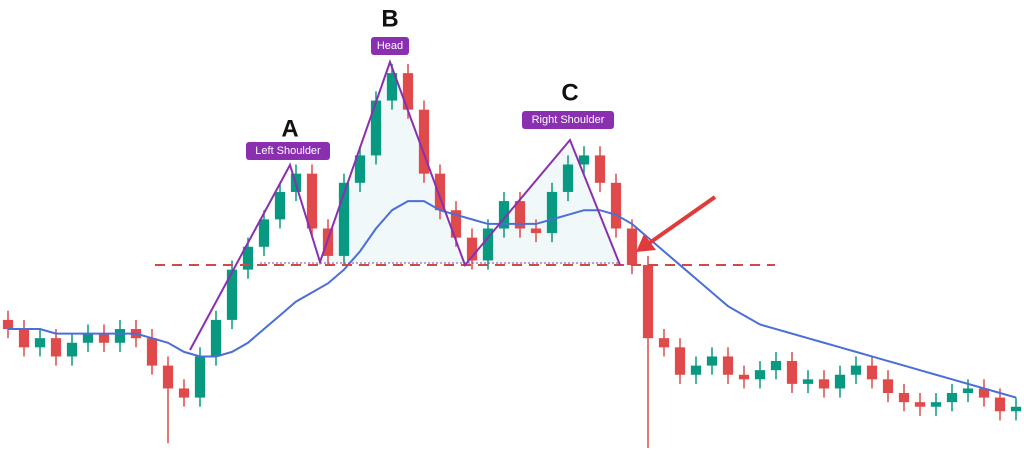  I want to click on arrow-head, so click(646, 243).